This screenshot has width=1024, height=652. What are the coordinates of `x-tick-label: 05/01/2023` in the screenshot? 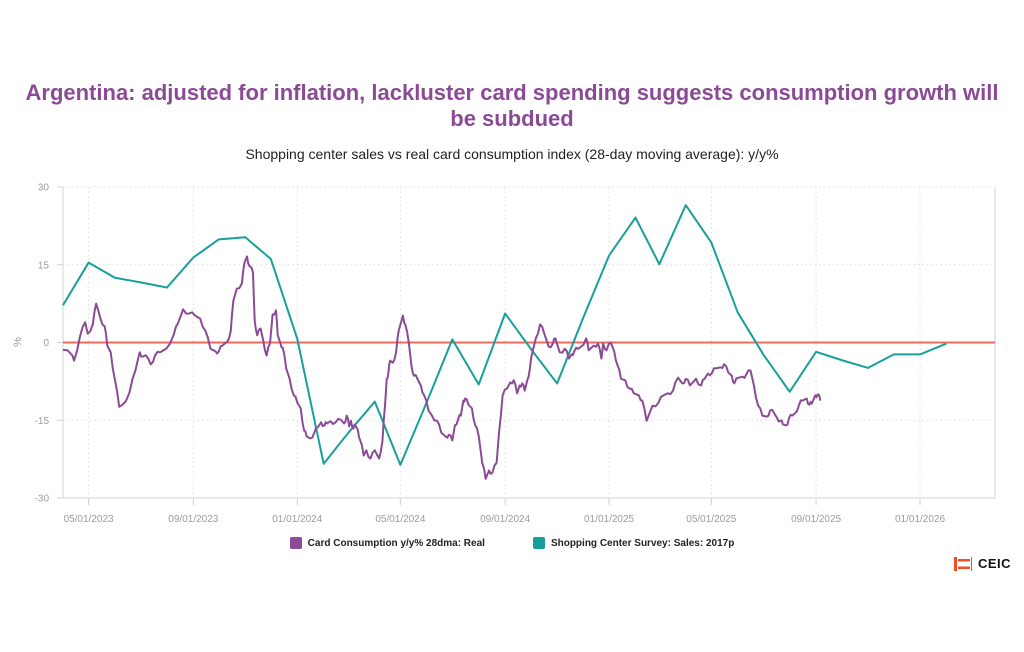 It's located at (89, 519).